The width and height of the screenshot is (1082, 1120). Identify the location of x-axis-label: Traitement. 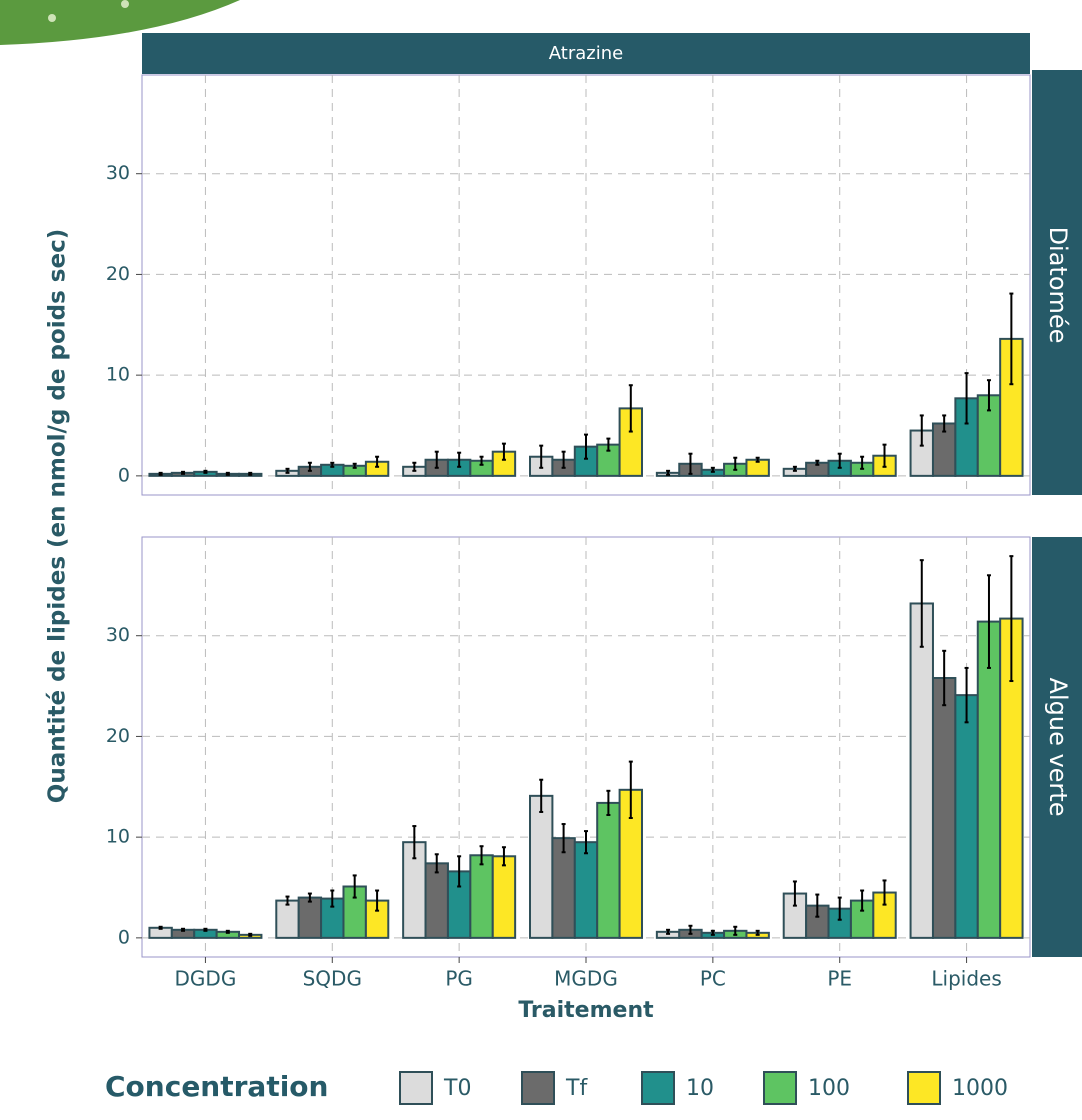
(586, 1010).